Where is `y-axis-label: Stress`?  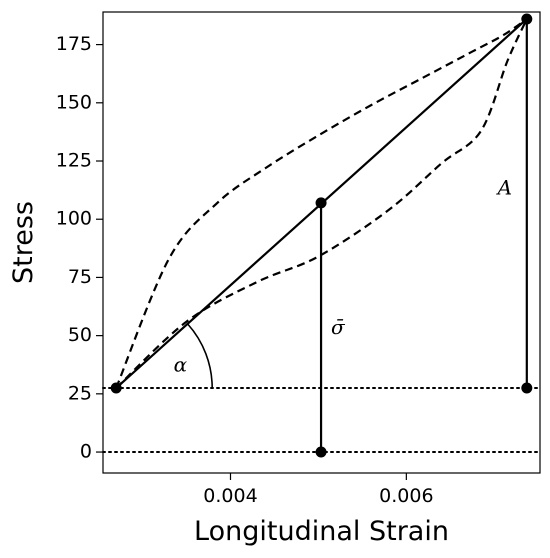 y-axis-label: Stress is located at coordinates (23, 242).